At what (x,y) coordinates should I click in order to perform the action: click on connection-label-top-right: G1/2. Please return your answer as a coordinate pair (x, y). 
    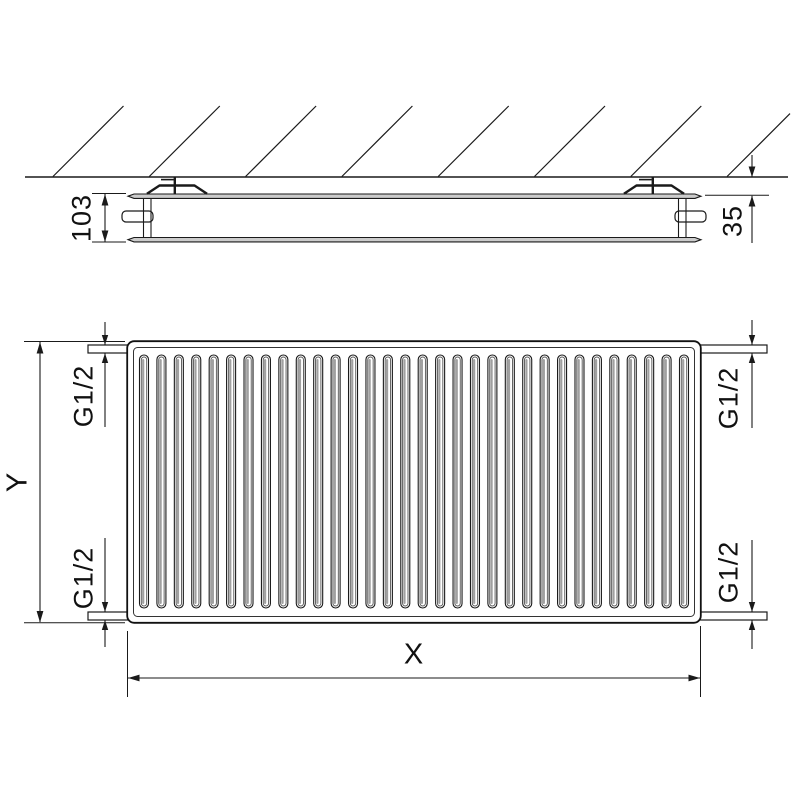
    Looking at the image, I should click on (728, 398).